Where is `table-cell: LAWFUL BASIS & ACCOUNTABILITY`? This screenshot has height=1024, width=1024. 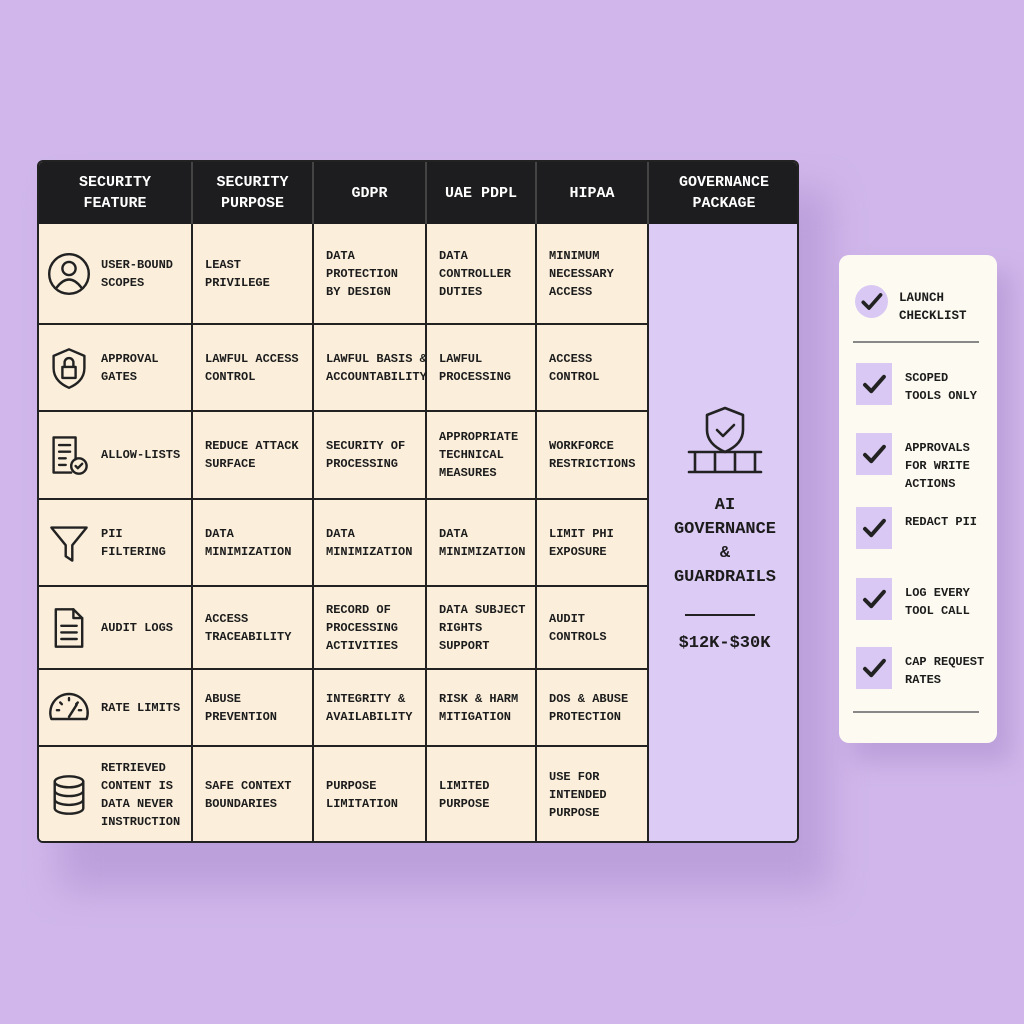
table-cell: LAWFUL BASIS & ACCOUNTABILITY is located at coordinates (370, 368).